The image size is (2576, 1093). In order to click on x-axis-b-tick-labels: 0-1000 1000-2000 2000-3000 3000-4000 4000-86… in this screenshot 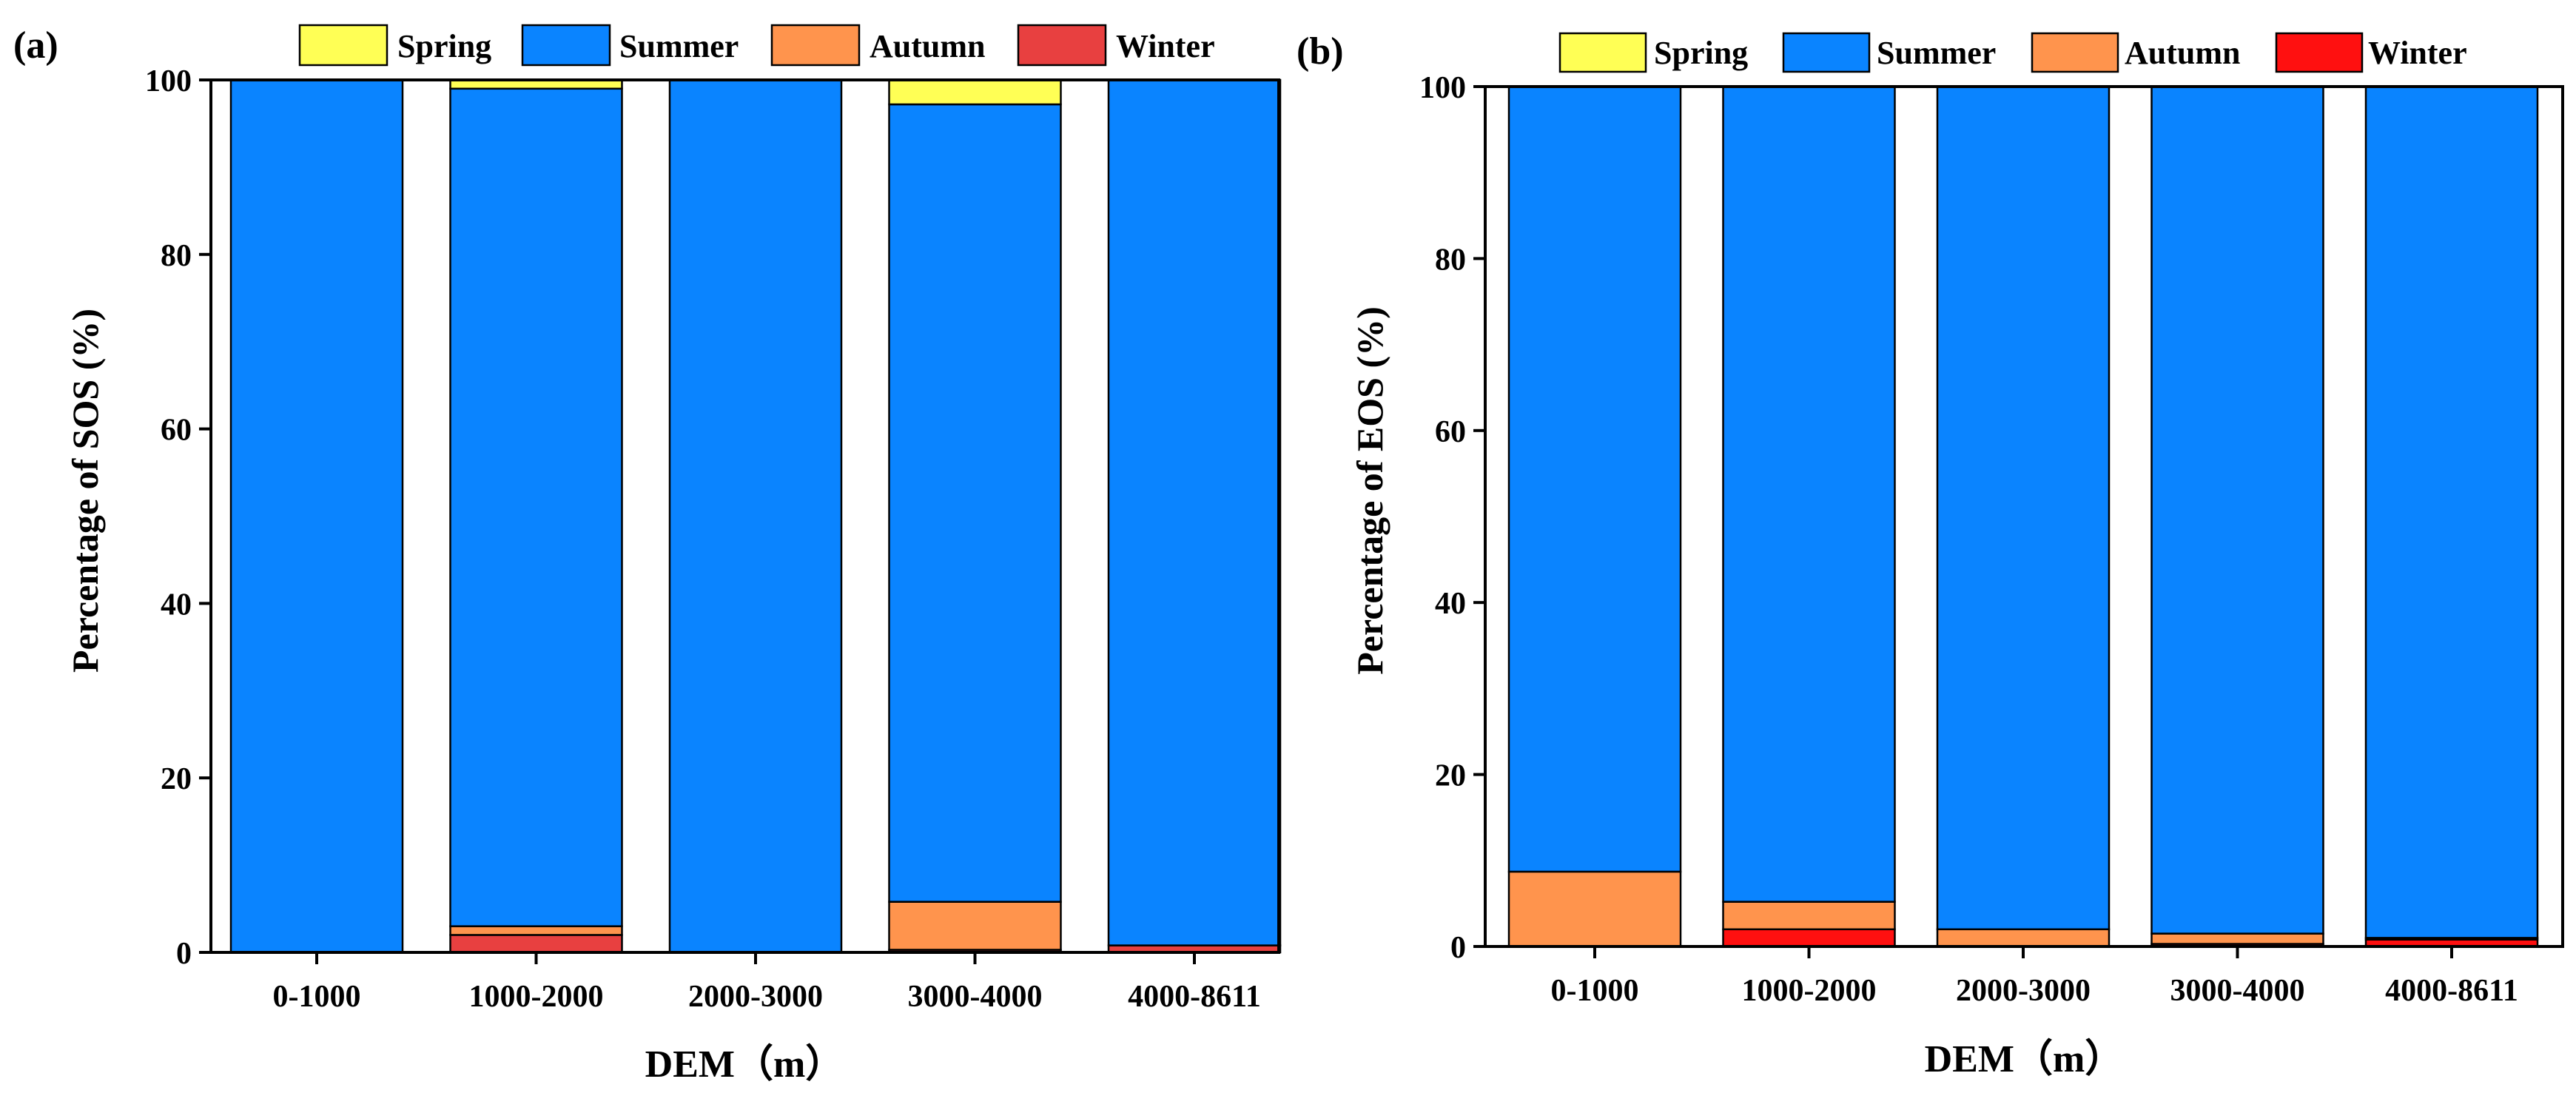, I will do `click(2034, 977)`.